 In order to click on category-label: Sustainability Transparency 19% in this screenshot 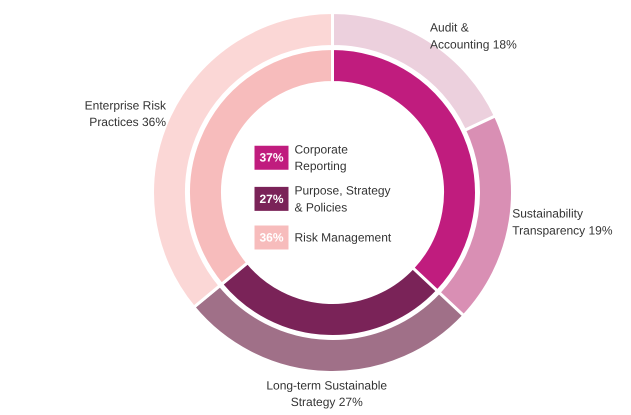, I will do `click(562, 222)`.